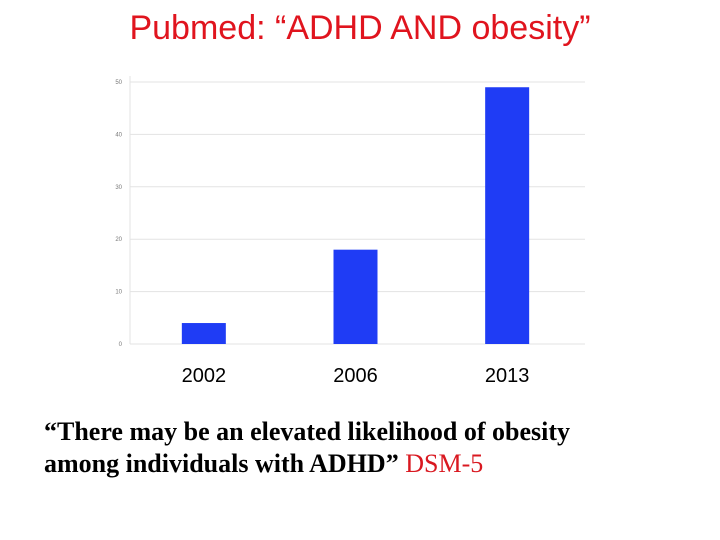 The height and width of the screenshot is (540, 720). I want to click on bar-2013, so click(507, 216).